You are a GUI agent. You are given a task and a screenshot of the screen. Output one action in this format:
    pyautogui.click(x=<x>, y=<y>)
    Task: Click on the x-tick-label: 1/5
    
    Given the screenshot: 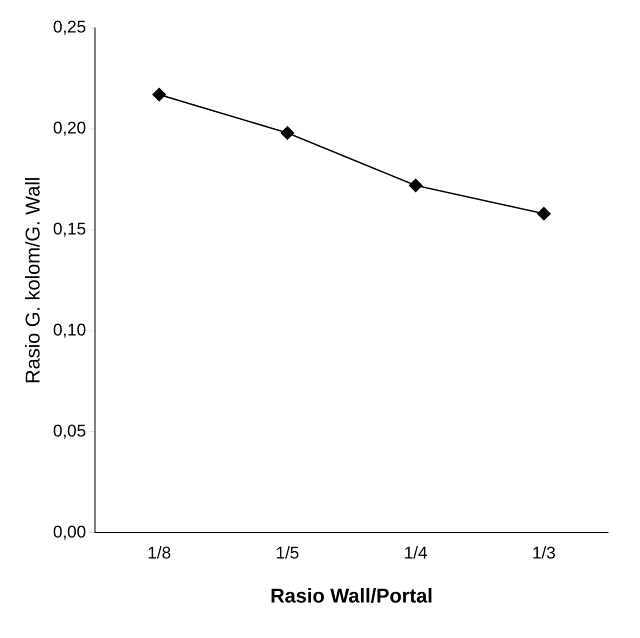 What is the action you would take?
    pyautogui.click(x=288, y=552)
    